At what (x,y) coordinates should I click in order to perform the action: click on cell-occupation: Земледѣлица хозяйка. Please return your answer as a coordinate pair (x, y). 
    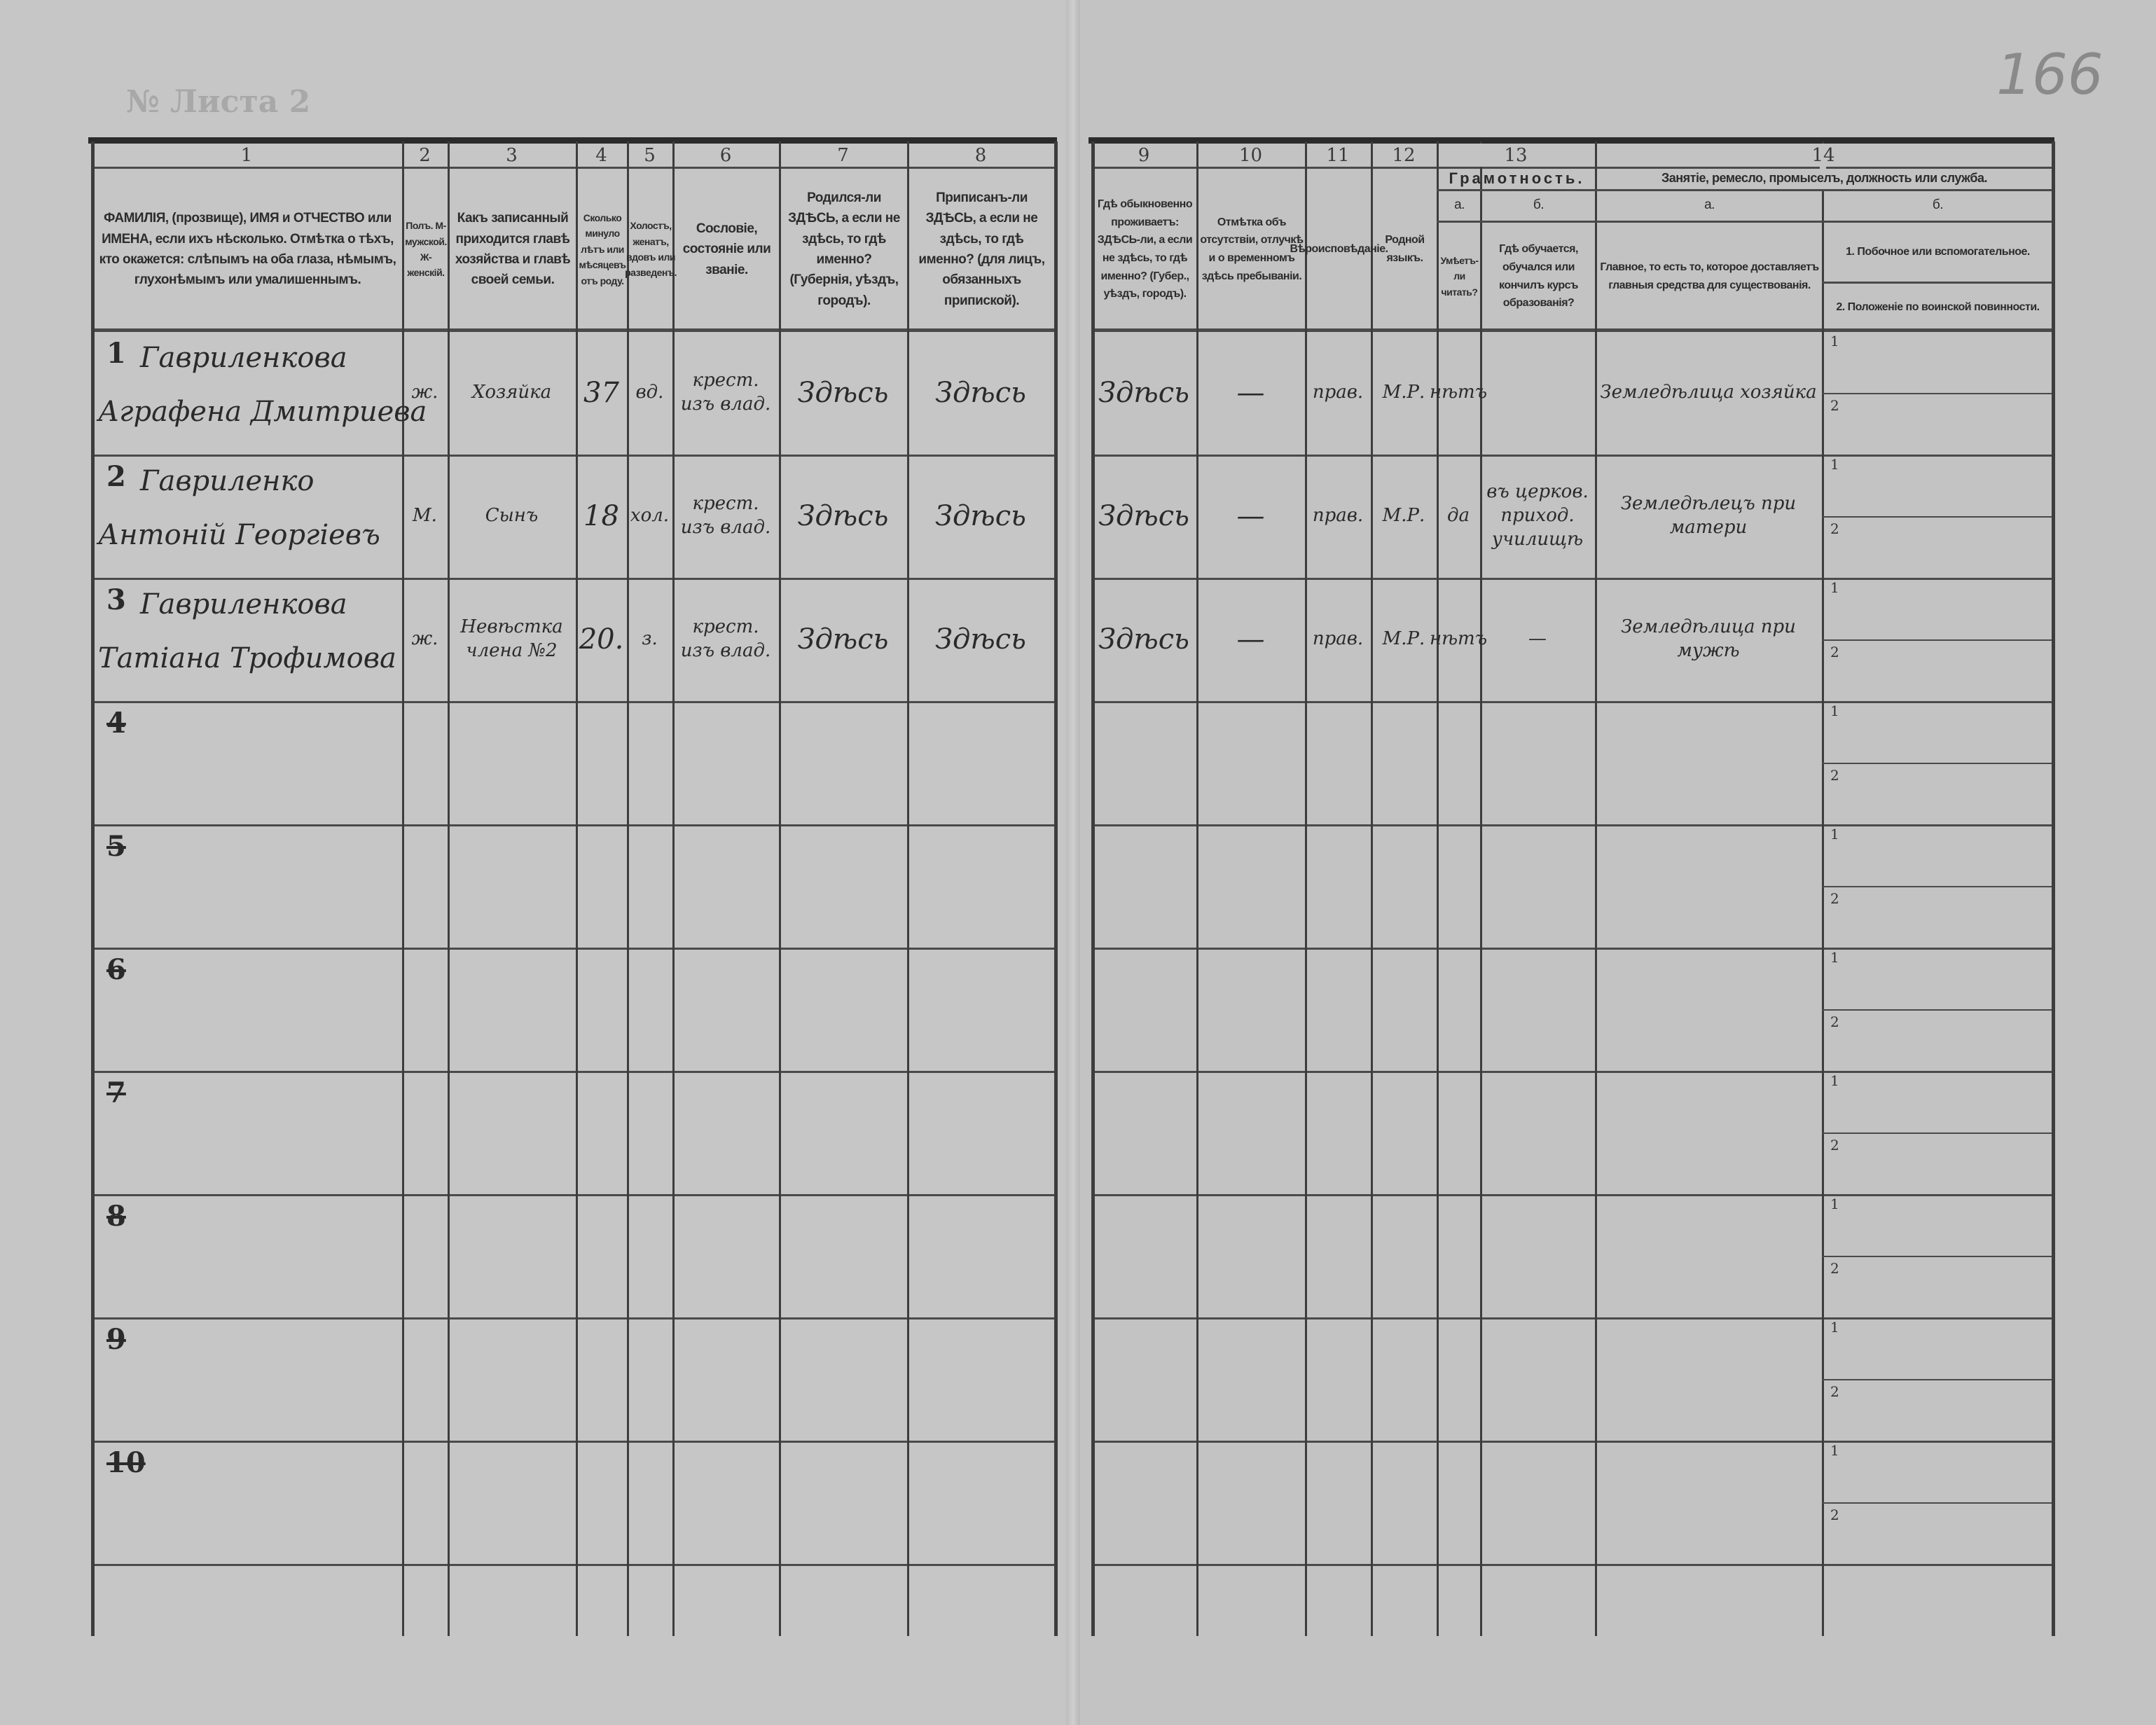
    Looking at the image, I should click on (1708, 393).